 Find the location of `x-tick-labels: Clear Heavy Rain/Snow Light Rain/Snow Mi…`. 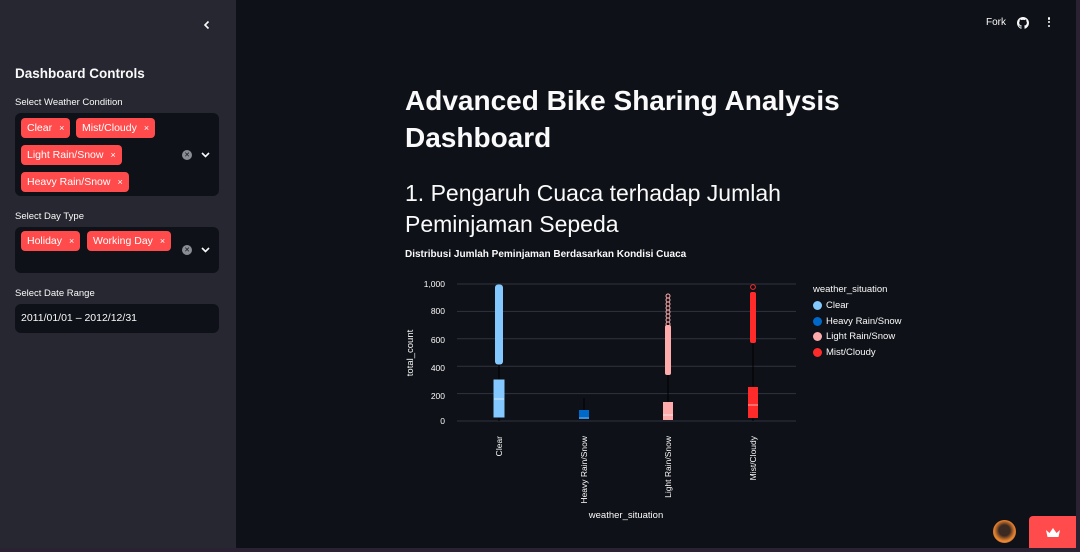

x-tick-labels: Clear Heavy Rain/Snow Light Rain/Snow Mi… is located at coordinates (626, 469).